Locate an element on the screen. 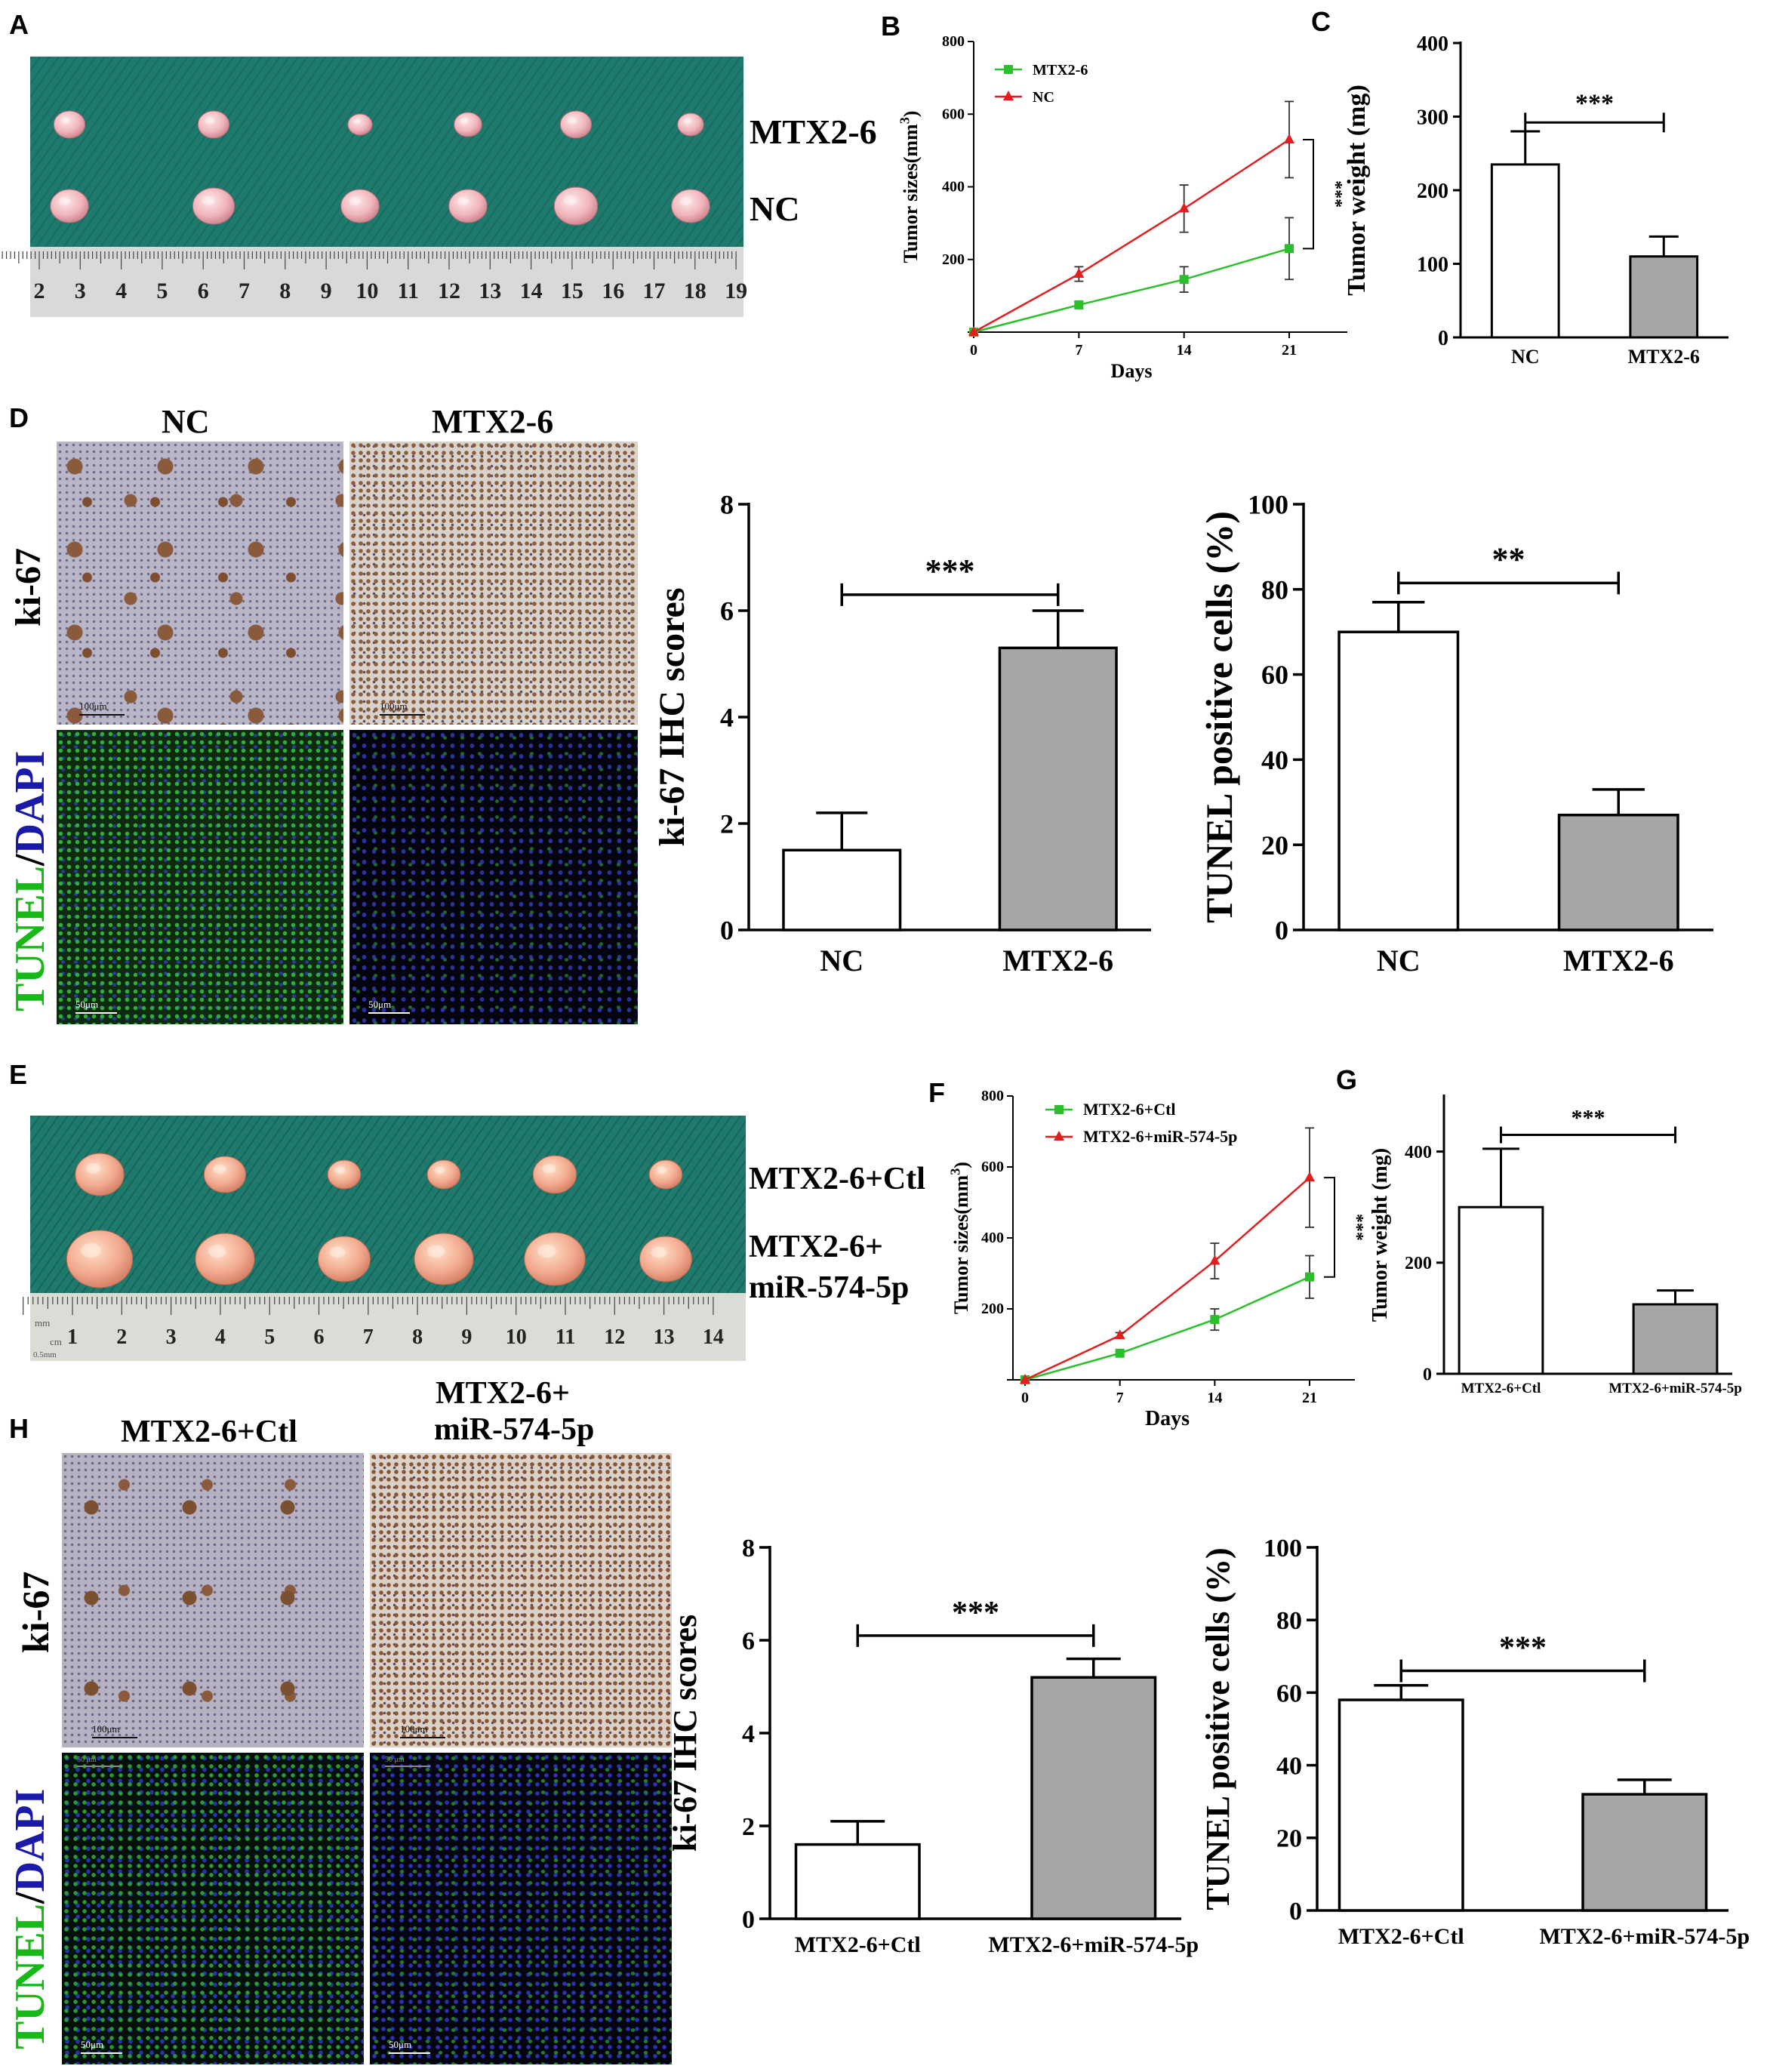 The image size is (1767, 2072). y-axis-title: ki-67 IHC scores is located at coordinates (684, 1733).